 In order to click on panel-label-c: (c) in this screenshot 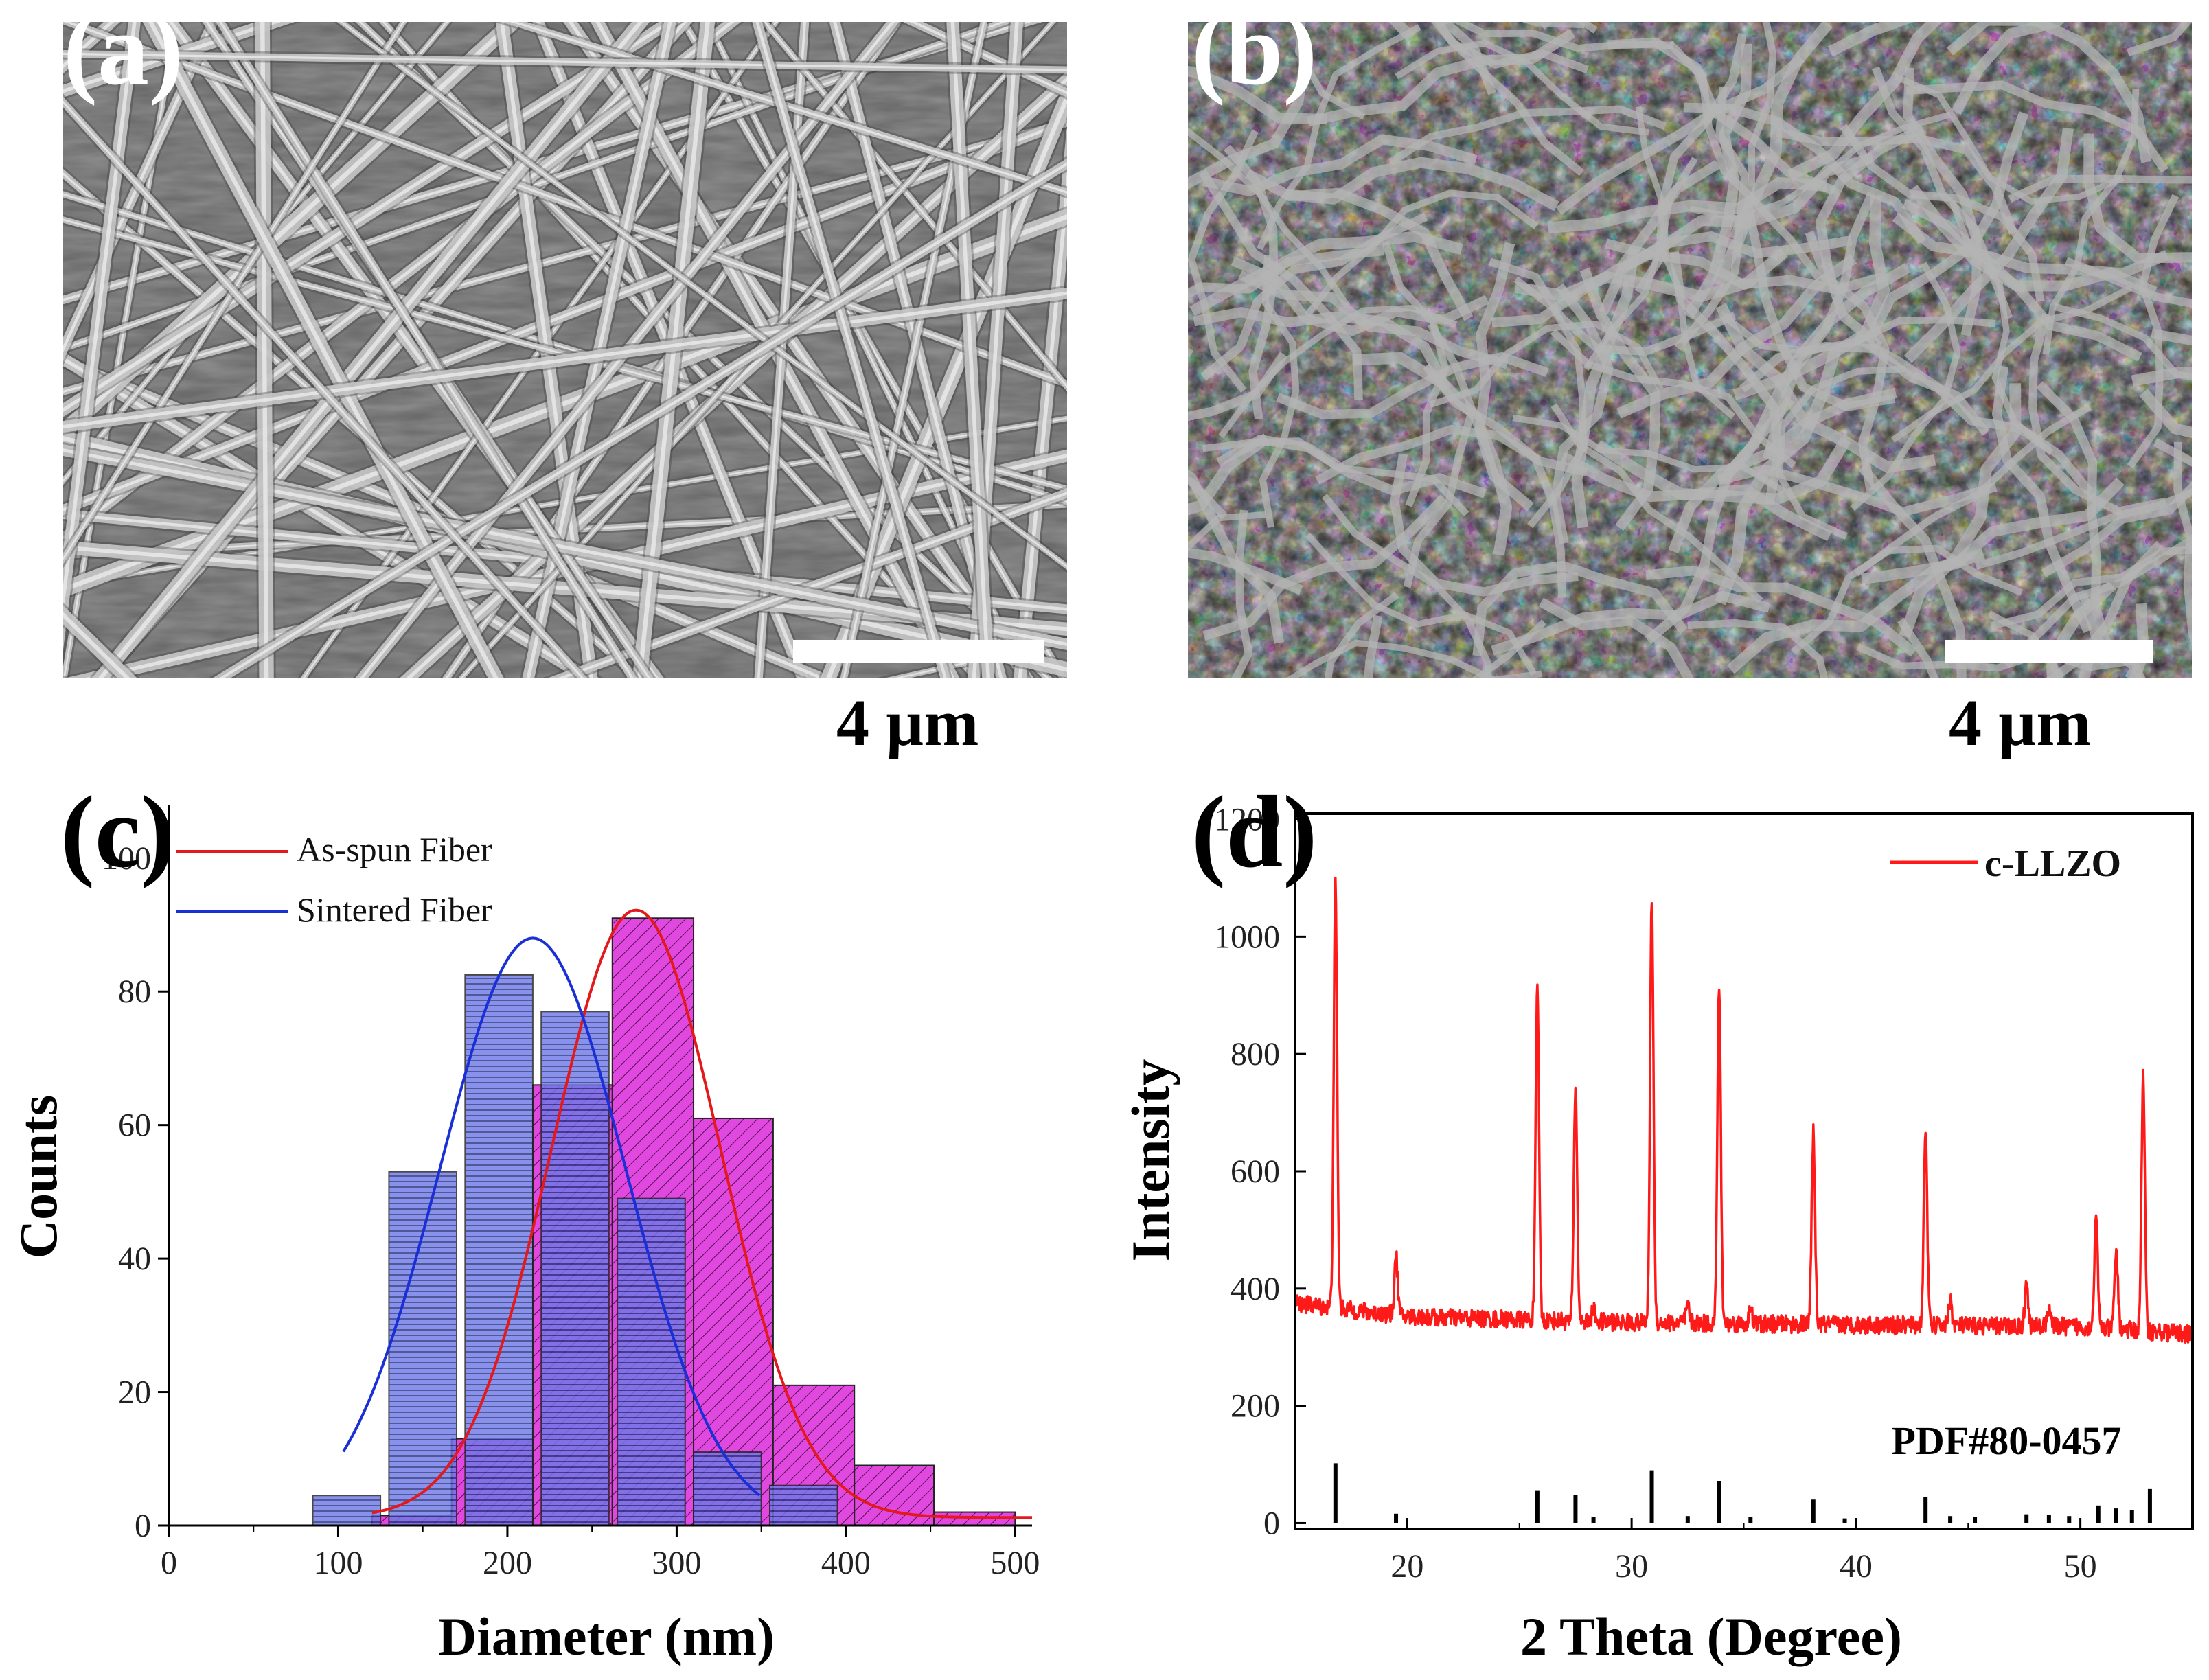, I will do `click(117, 832)`.